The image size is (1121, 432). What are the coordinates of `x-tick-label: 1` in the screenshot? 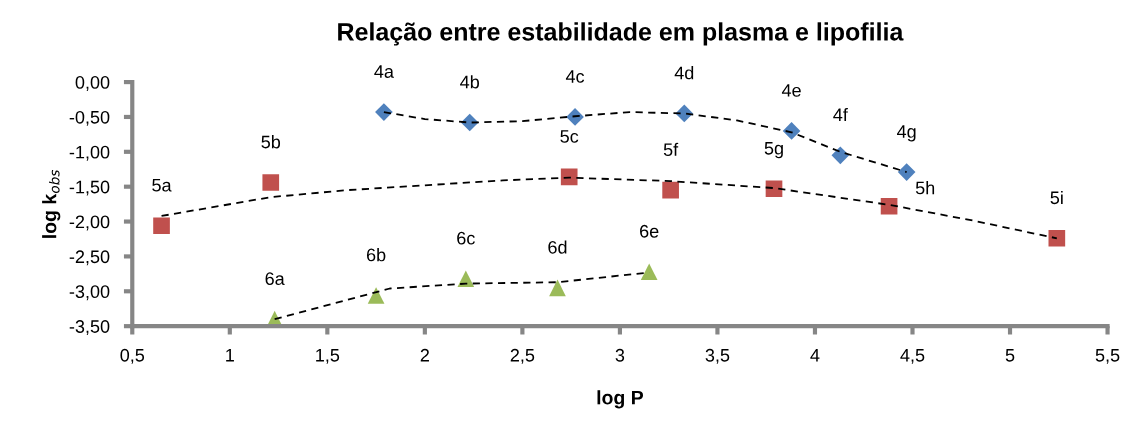 It's located at (230, 355).